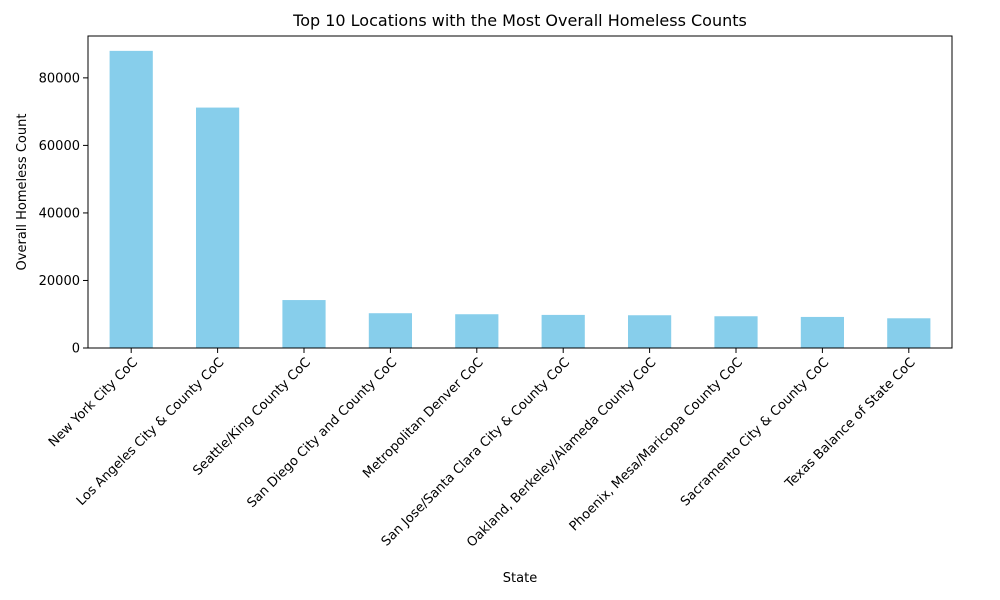  Describe the element at coordinates (520, 578) in the screenshot. I see `x-axis-label: State` at that location.